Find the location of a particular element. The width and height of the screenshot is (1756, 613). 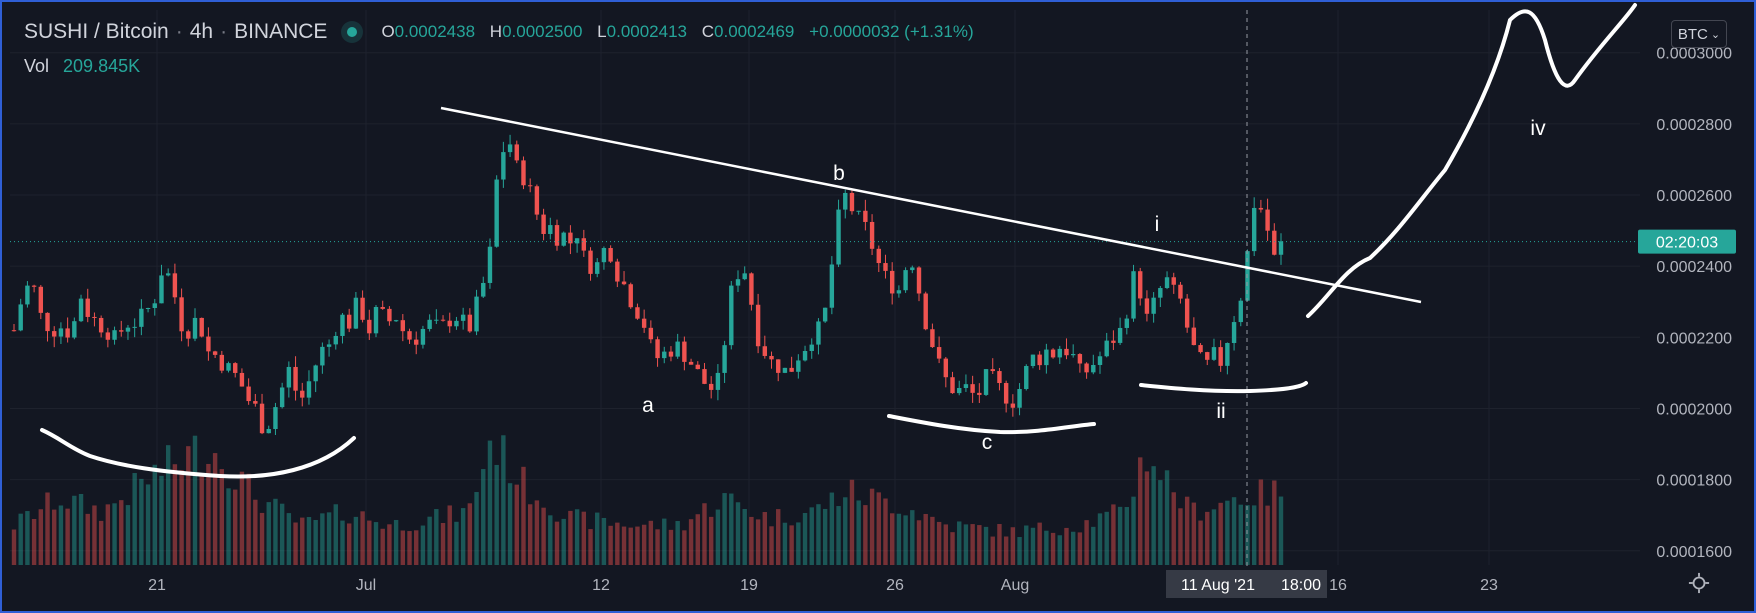

time-tick-label: 12 is located at coordinates (601, 585).